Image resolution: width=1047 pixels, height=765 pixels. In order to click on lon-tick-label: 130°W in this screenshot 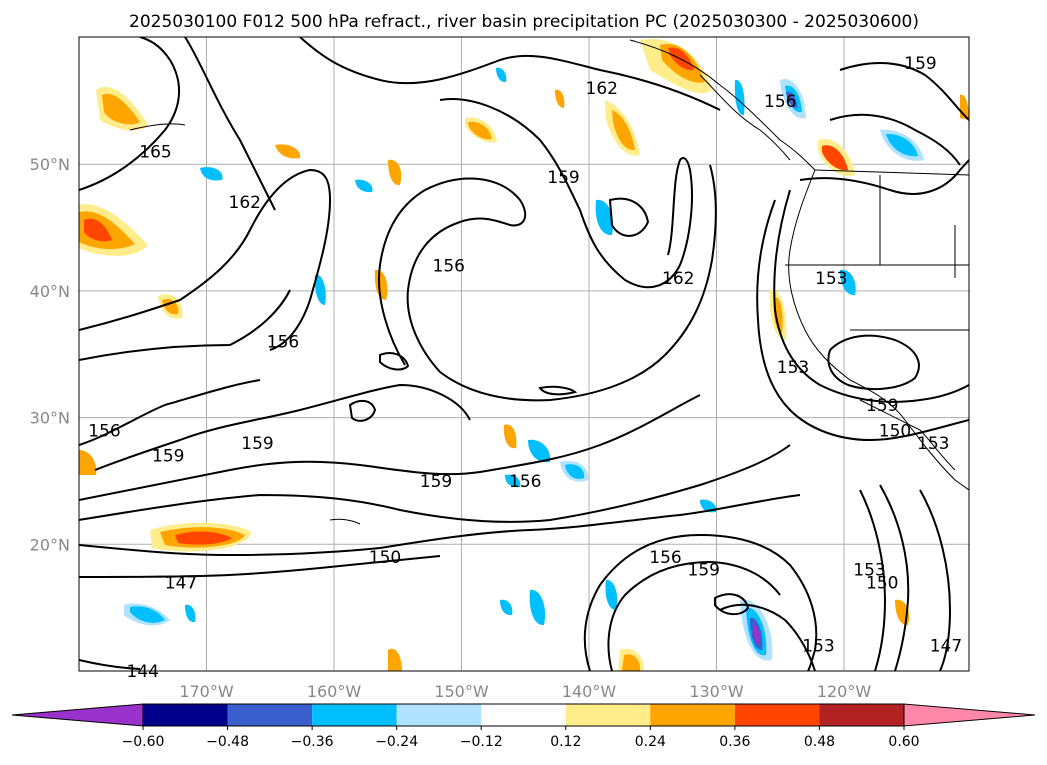, I will do `click(716, 691)`.